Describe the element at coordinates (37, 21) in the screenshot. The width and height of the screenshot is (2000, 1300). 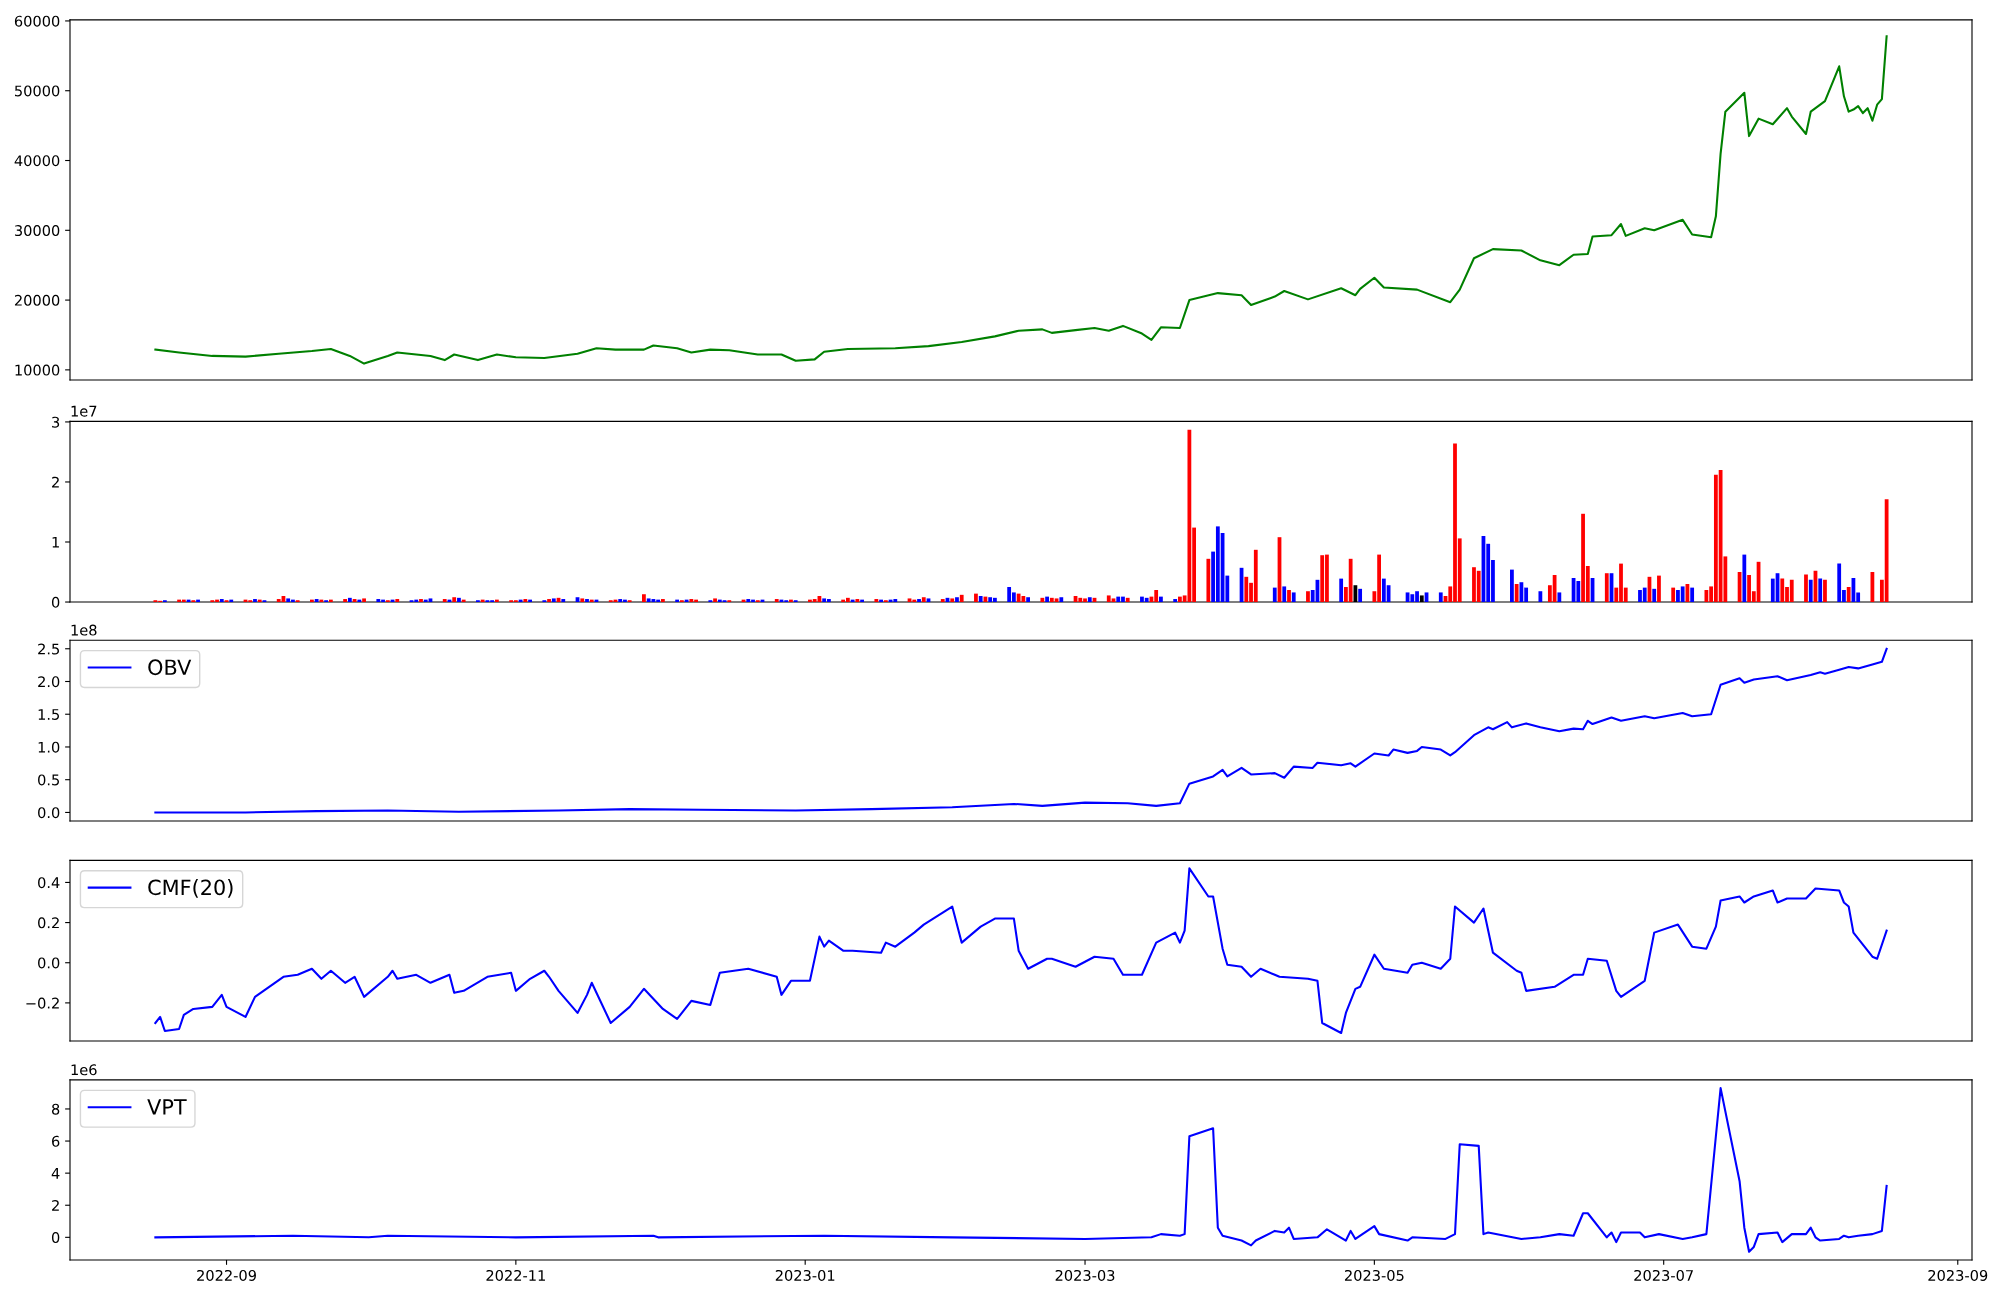
I see `y-tick-label: 60000` at that location.